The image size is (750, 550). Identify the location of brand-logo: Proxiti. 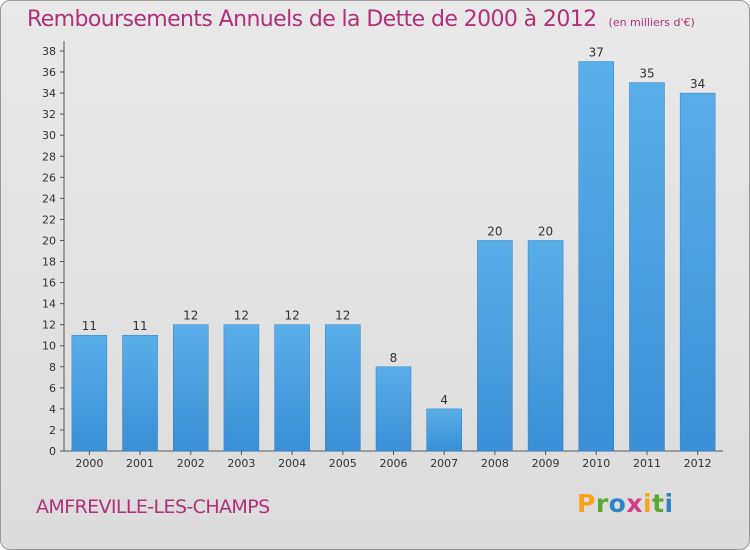
(625, 503).